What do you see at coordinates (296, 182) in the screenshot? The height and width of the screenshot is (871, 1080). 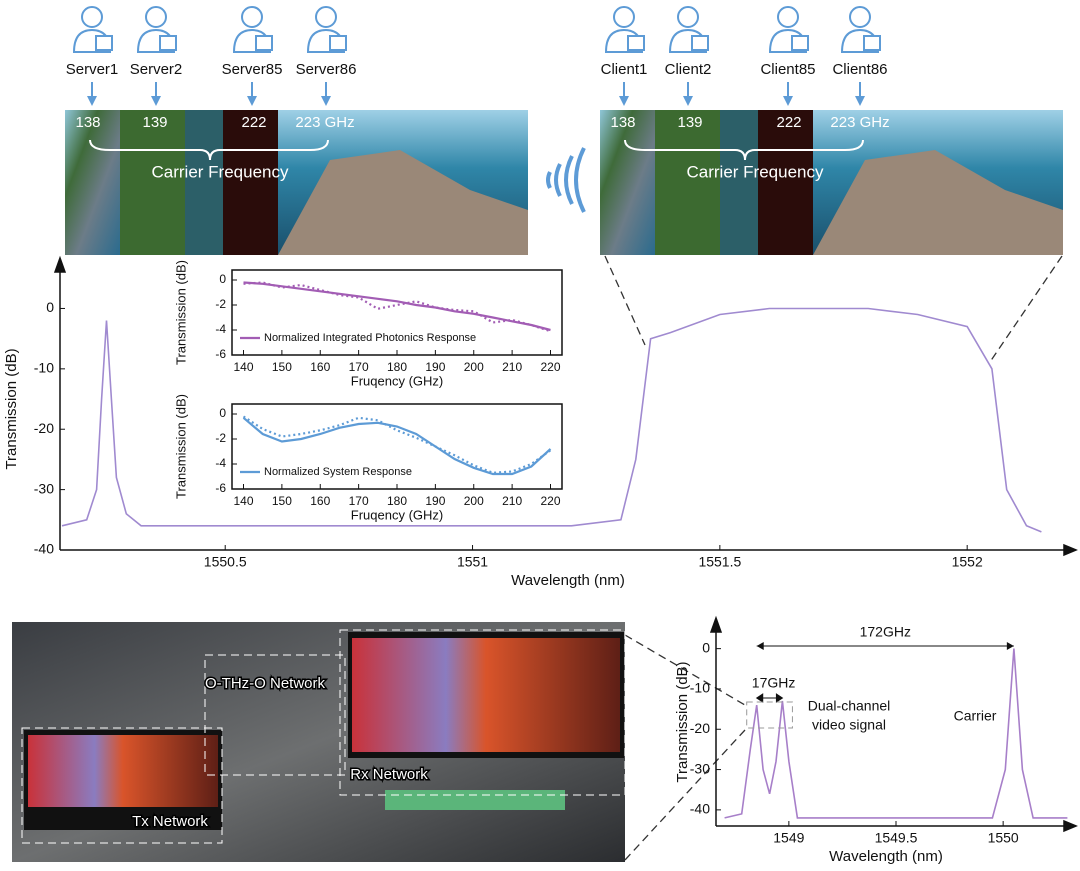 I see `tx-image-strip` at bounding box center [296, 182].